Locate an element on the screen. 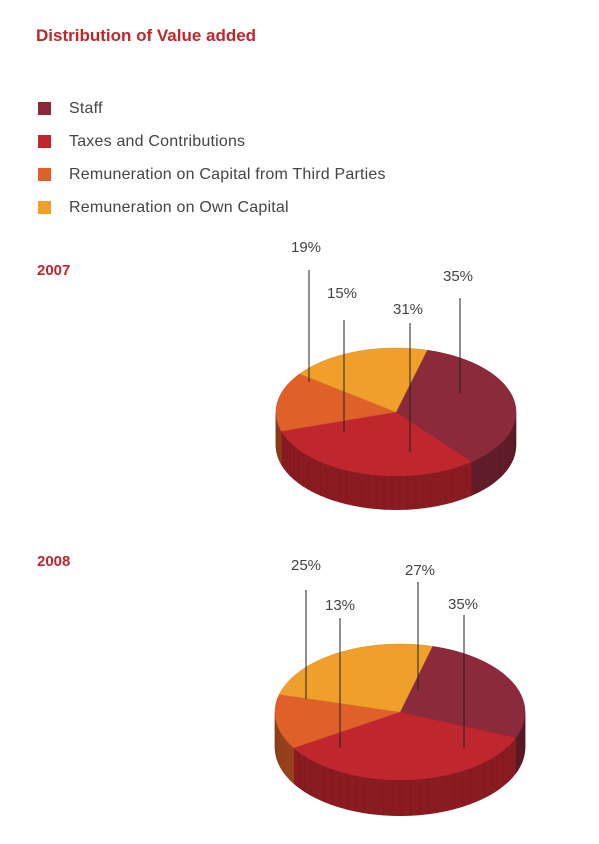  legend-swatch-own-capital is located at coordinates (44, 207).